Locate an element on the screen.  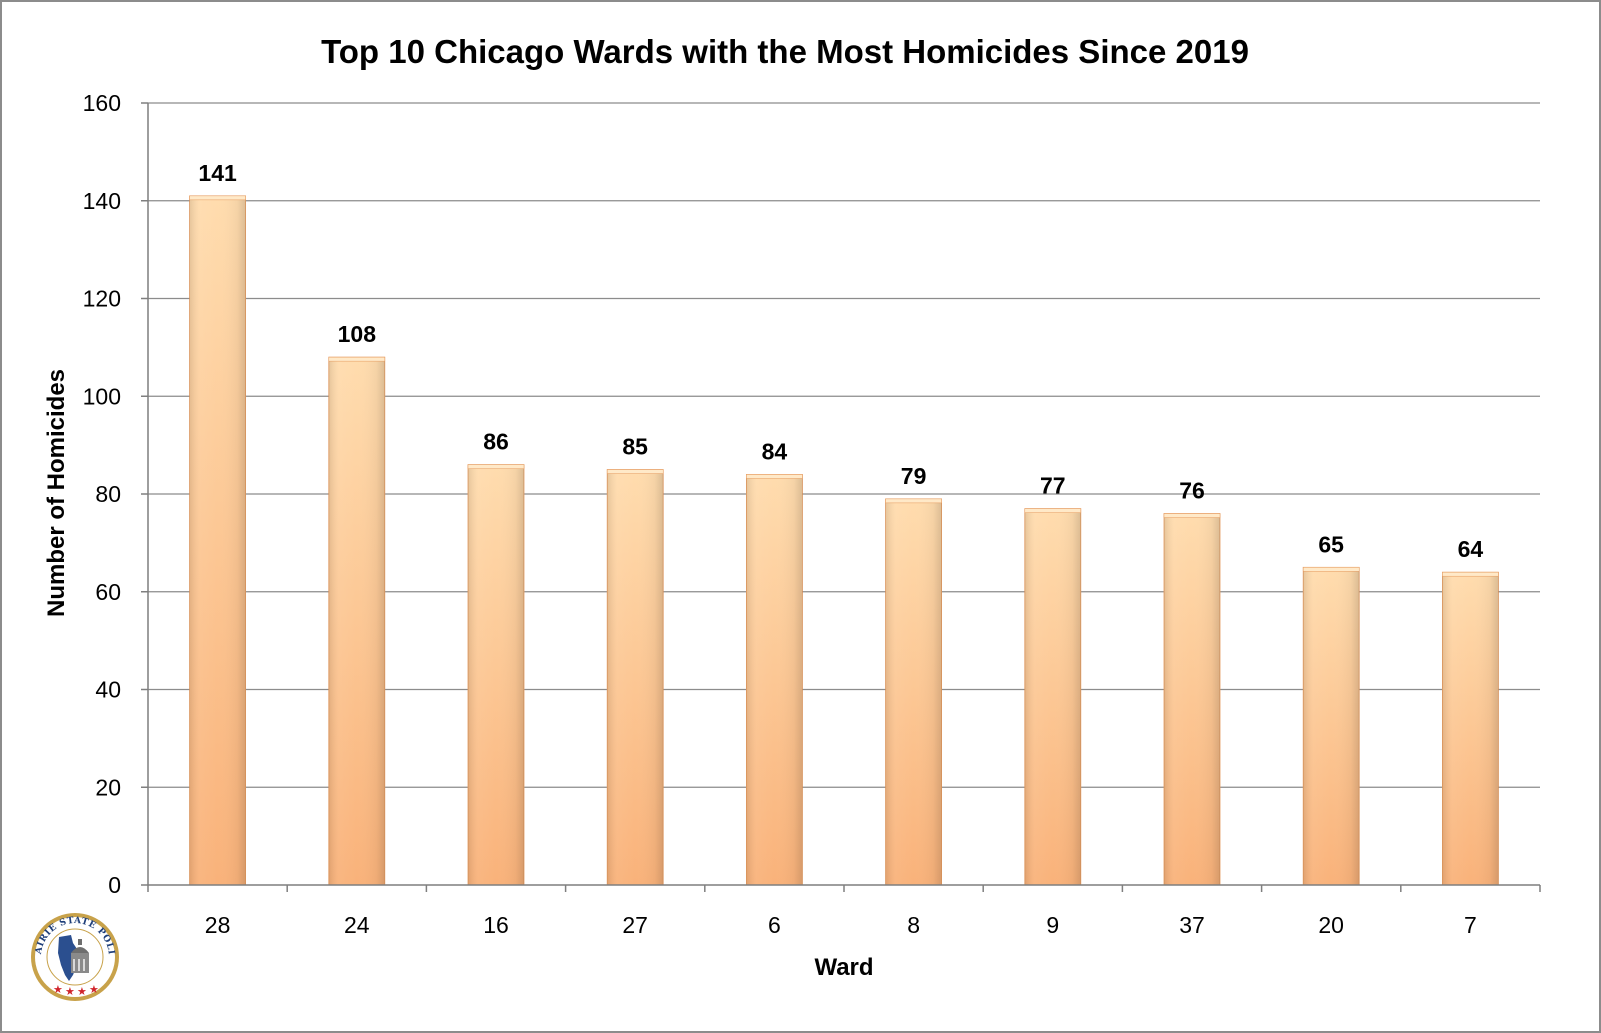
data-label: 77 is located at coordinates (1053, 486).